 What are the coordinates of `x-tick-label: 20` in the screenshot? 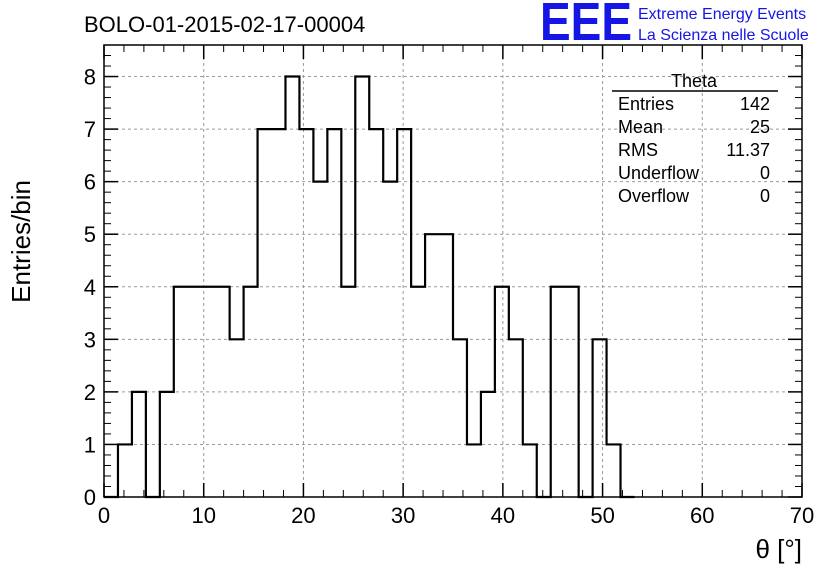 It's located at (303, 515).